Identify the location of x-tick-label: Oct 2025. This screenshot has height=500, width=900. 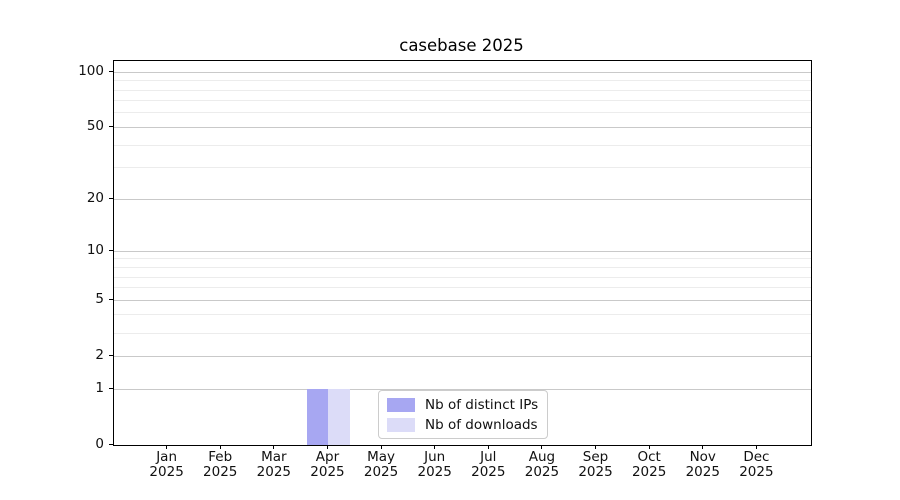
(649, 464).